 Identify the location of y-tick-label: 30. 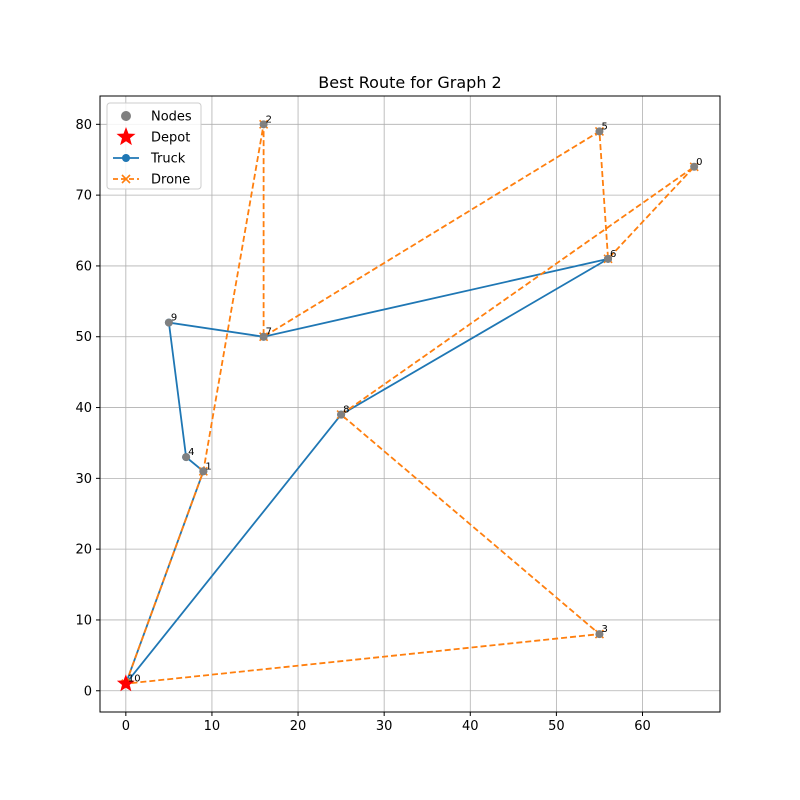
(83, 479).